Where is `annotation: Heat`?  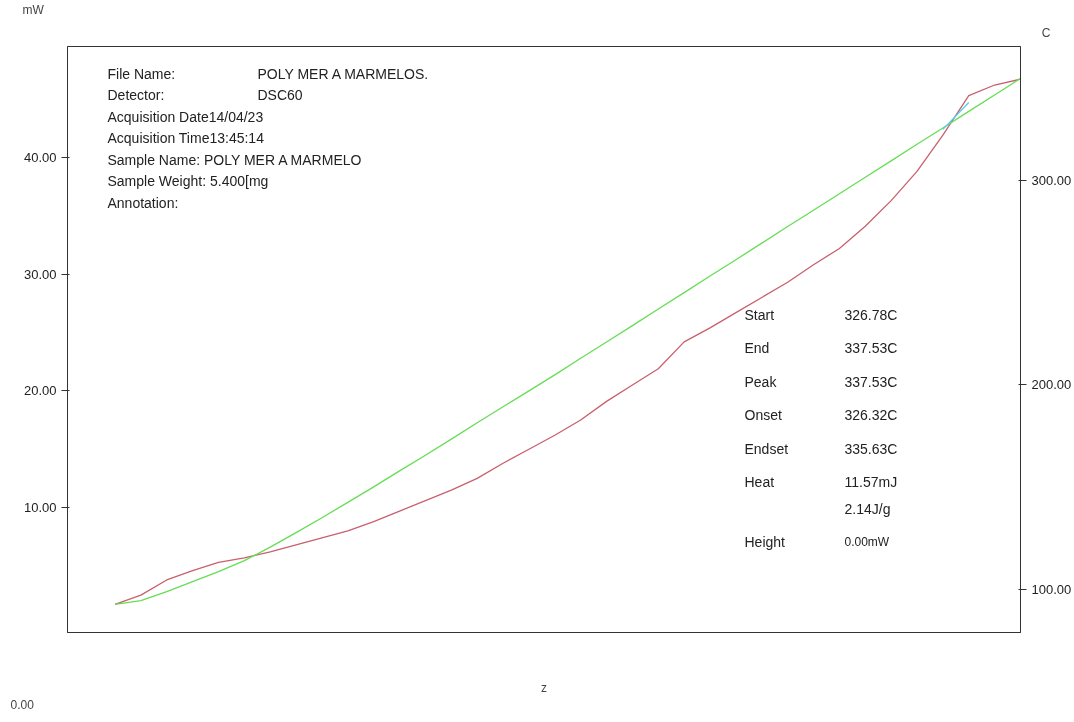 annotation: Heat is located at coordinates (759, 482).